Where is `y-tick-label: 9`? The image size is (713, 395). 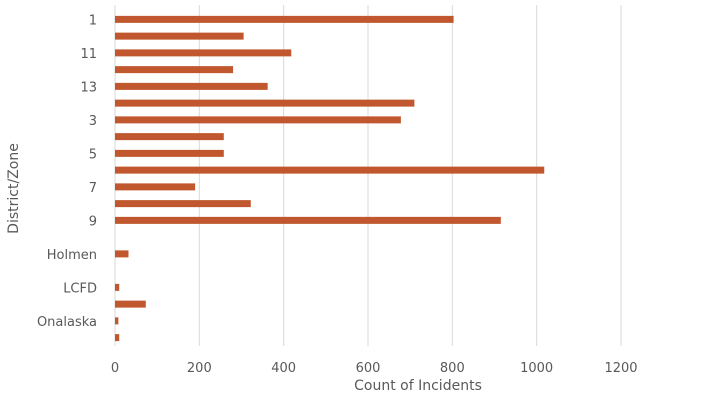 y-tick-label: 9 is located at coordinates (93, 221).